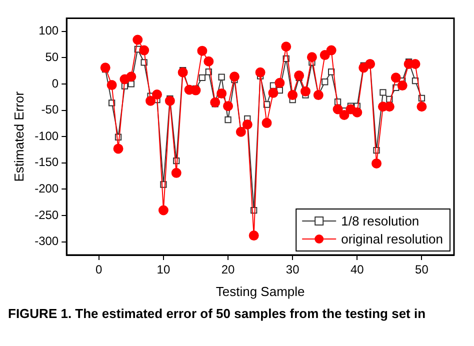 The height and width of the screenshot is (346, 474). What do you see at coordinates (293, 269) in the screenshot?
I see `x-tick-label: 30` at bounding box center [293, 269].